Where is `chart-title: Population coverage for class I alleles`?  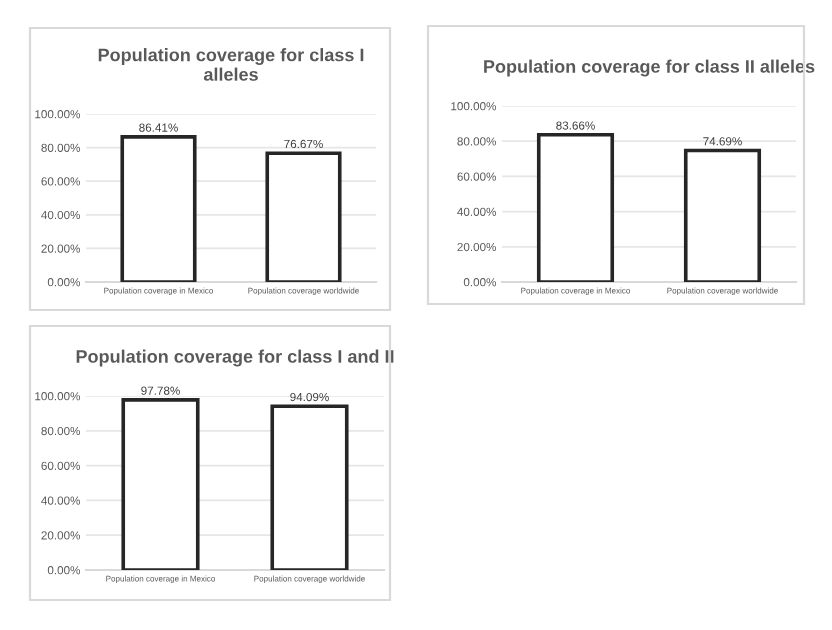 chart-title: Population coverage for class I alleles is located at coordinates (231, 64).